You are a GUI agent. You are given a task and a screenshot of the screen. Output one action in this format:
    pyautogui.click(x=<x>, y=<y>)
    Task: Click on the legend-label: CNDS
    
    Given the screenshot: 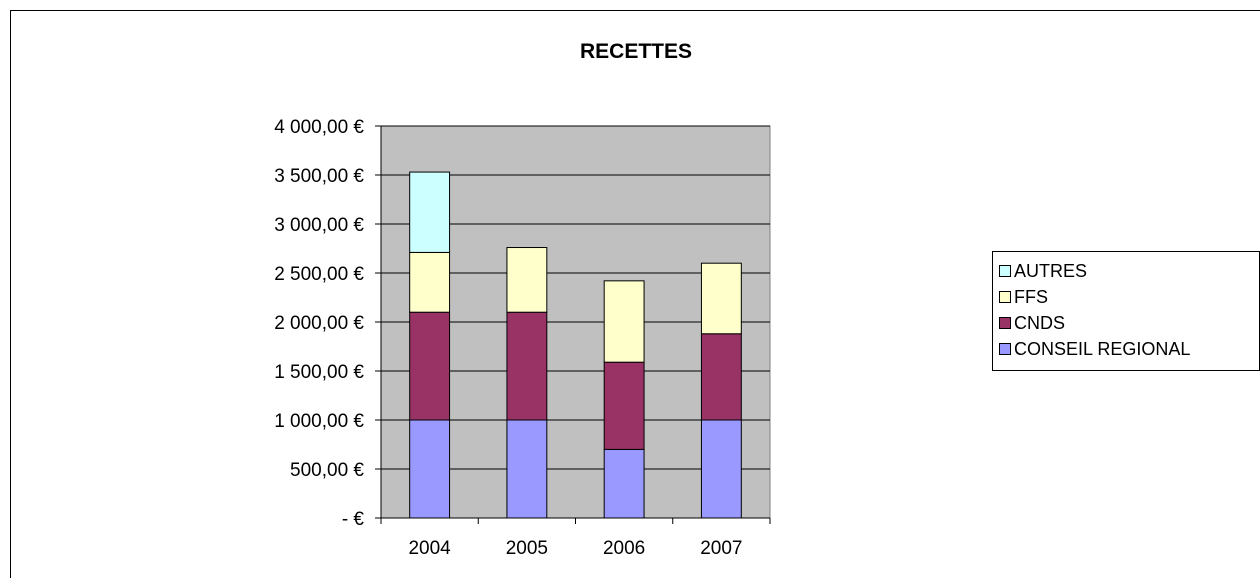 What is the action you would take?
    pyautogui.click(x=1040, y=322)
    